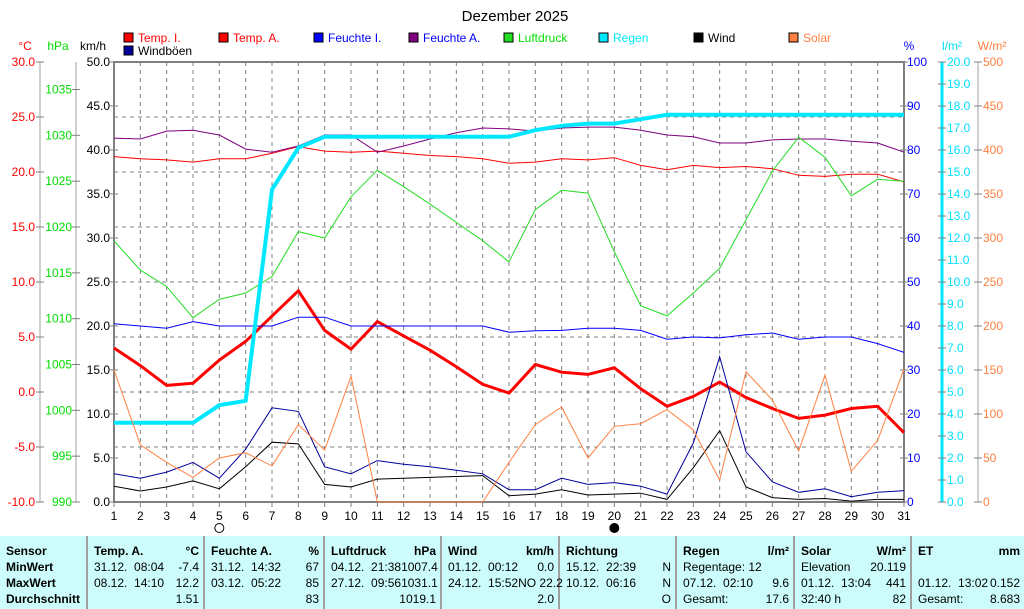 The height and width of the screenshot is (609, 1024). Describe the element at coordinates (114, 516) in the screenshot. I see `x-tick-label: 1` at that location.